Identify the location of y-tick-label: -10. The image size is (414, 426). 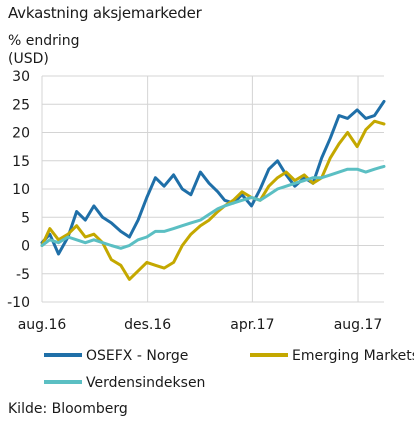
(18, 303).